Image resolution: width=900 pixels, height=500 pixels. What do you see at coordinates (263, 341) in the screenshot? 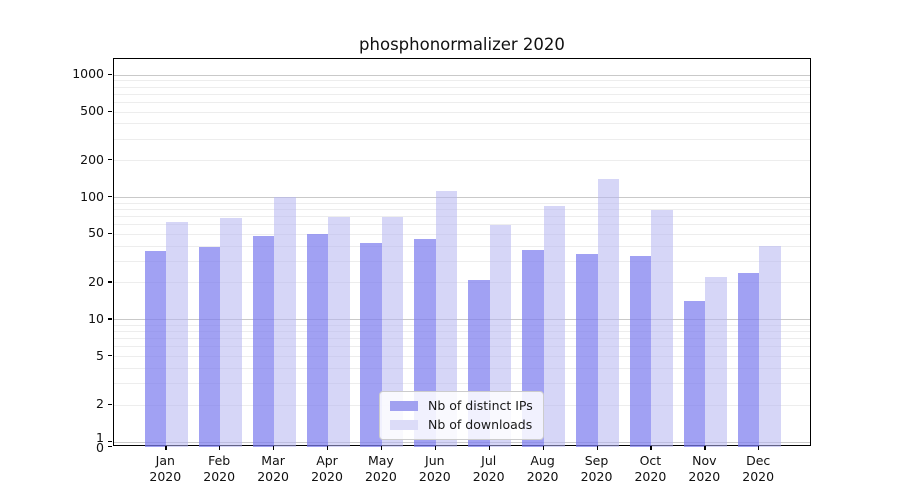
I see `bar-distinct-ips-mar` at bounding box center [263, 341].